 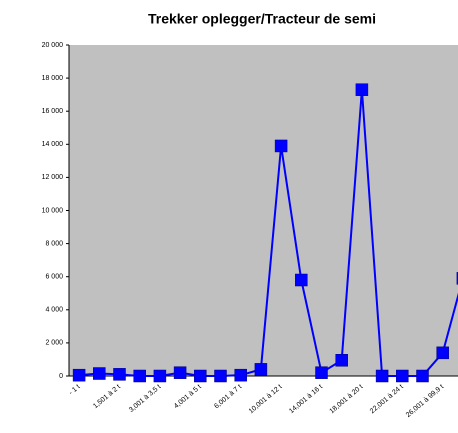 I want to click on x-tick-label: 10,001 à 12 t, so click(x=266, y=400).